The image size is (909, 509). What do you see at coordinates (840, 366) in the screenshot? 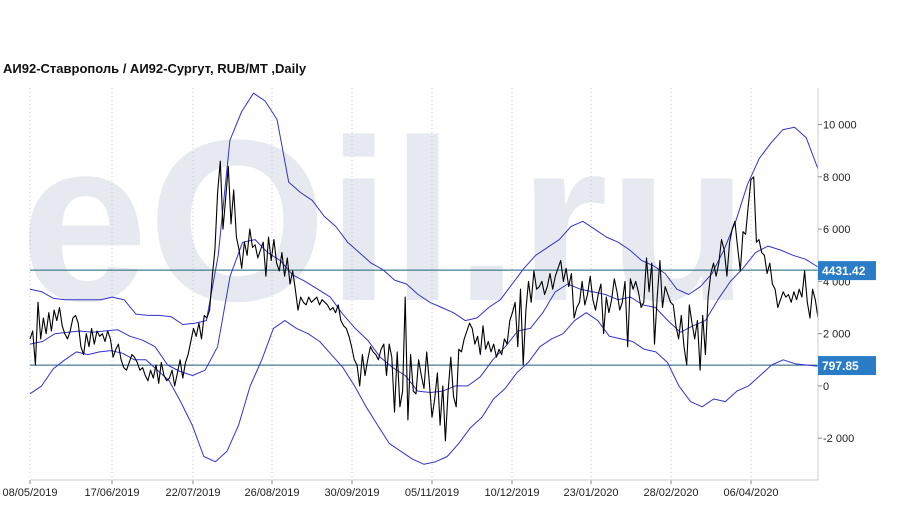
I see `reference-badge-label-1: 797.85` at bounding box center [840, 366].